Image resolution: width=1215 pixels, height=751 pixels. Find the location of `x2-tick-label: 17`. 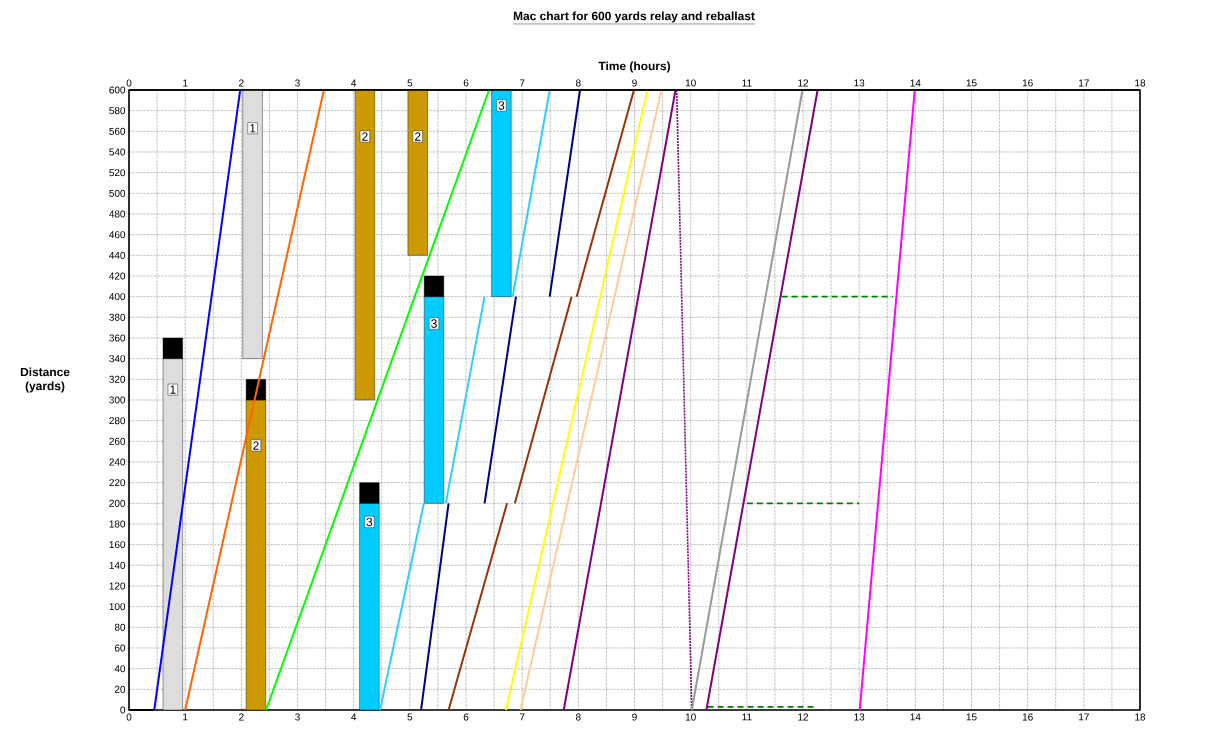

x2-tick-label: 17 is located at coordinates (1084, 83).